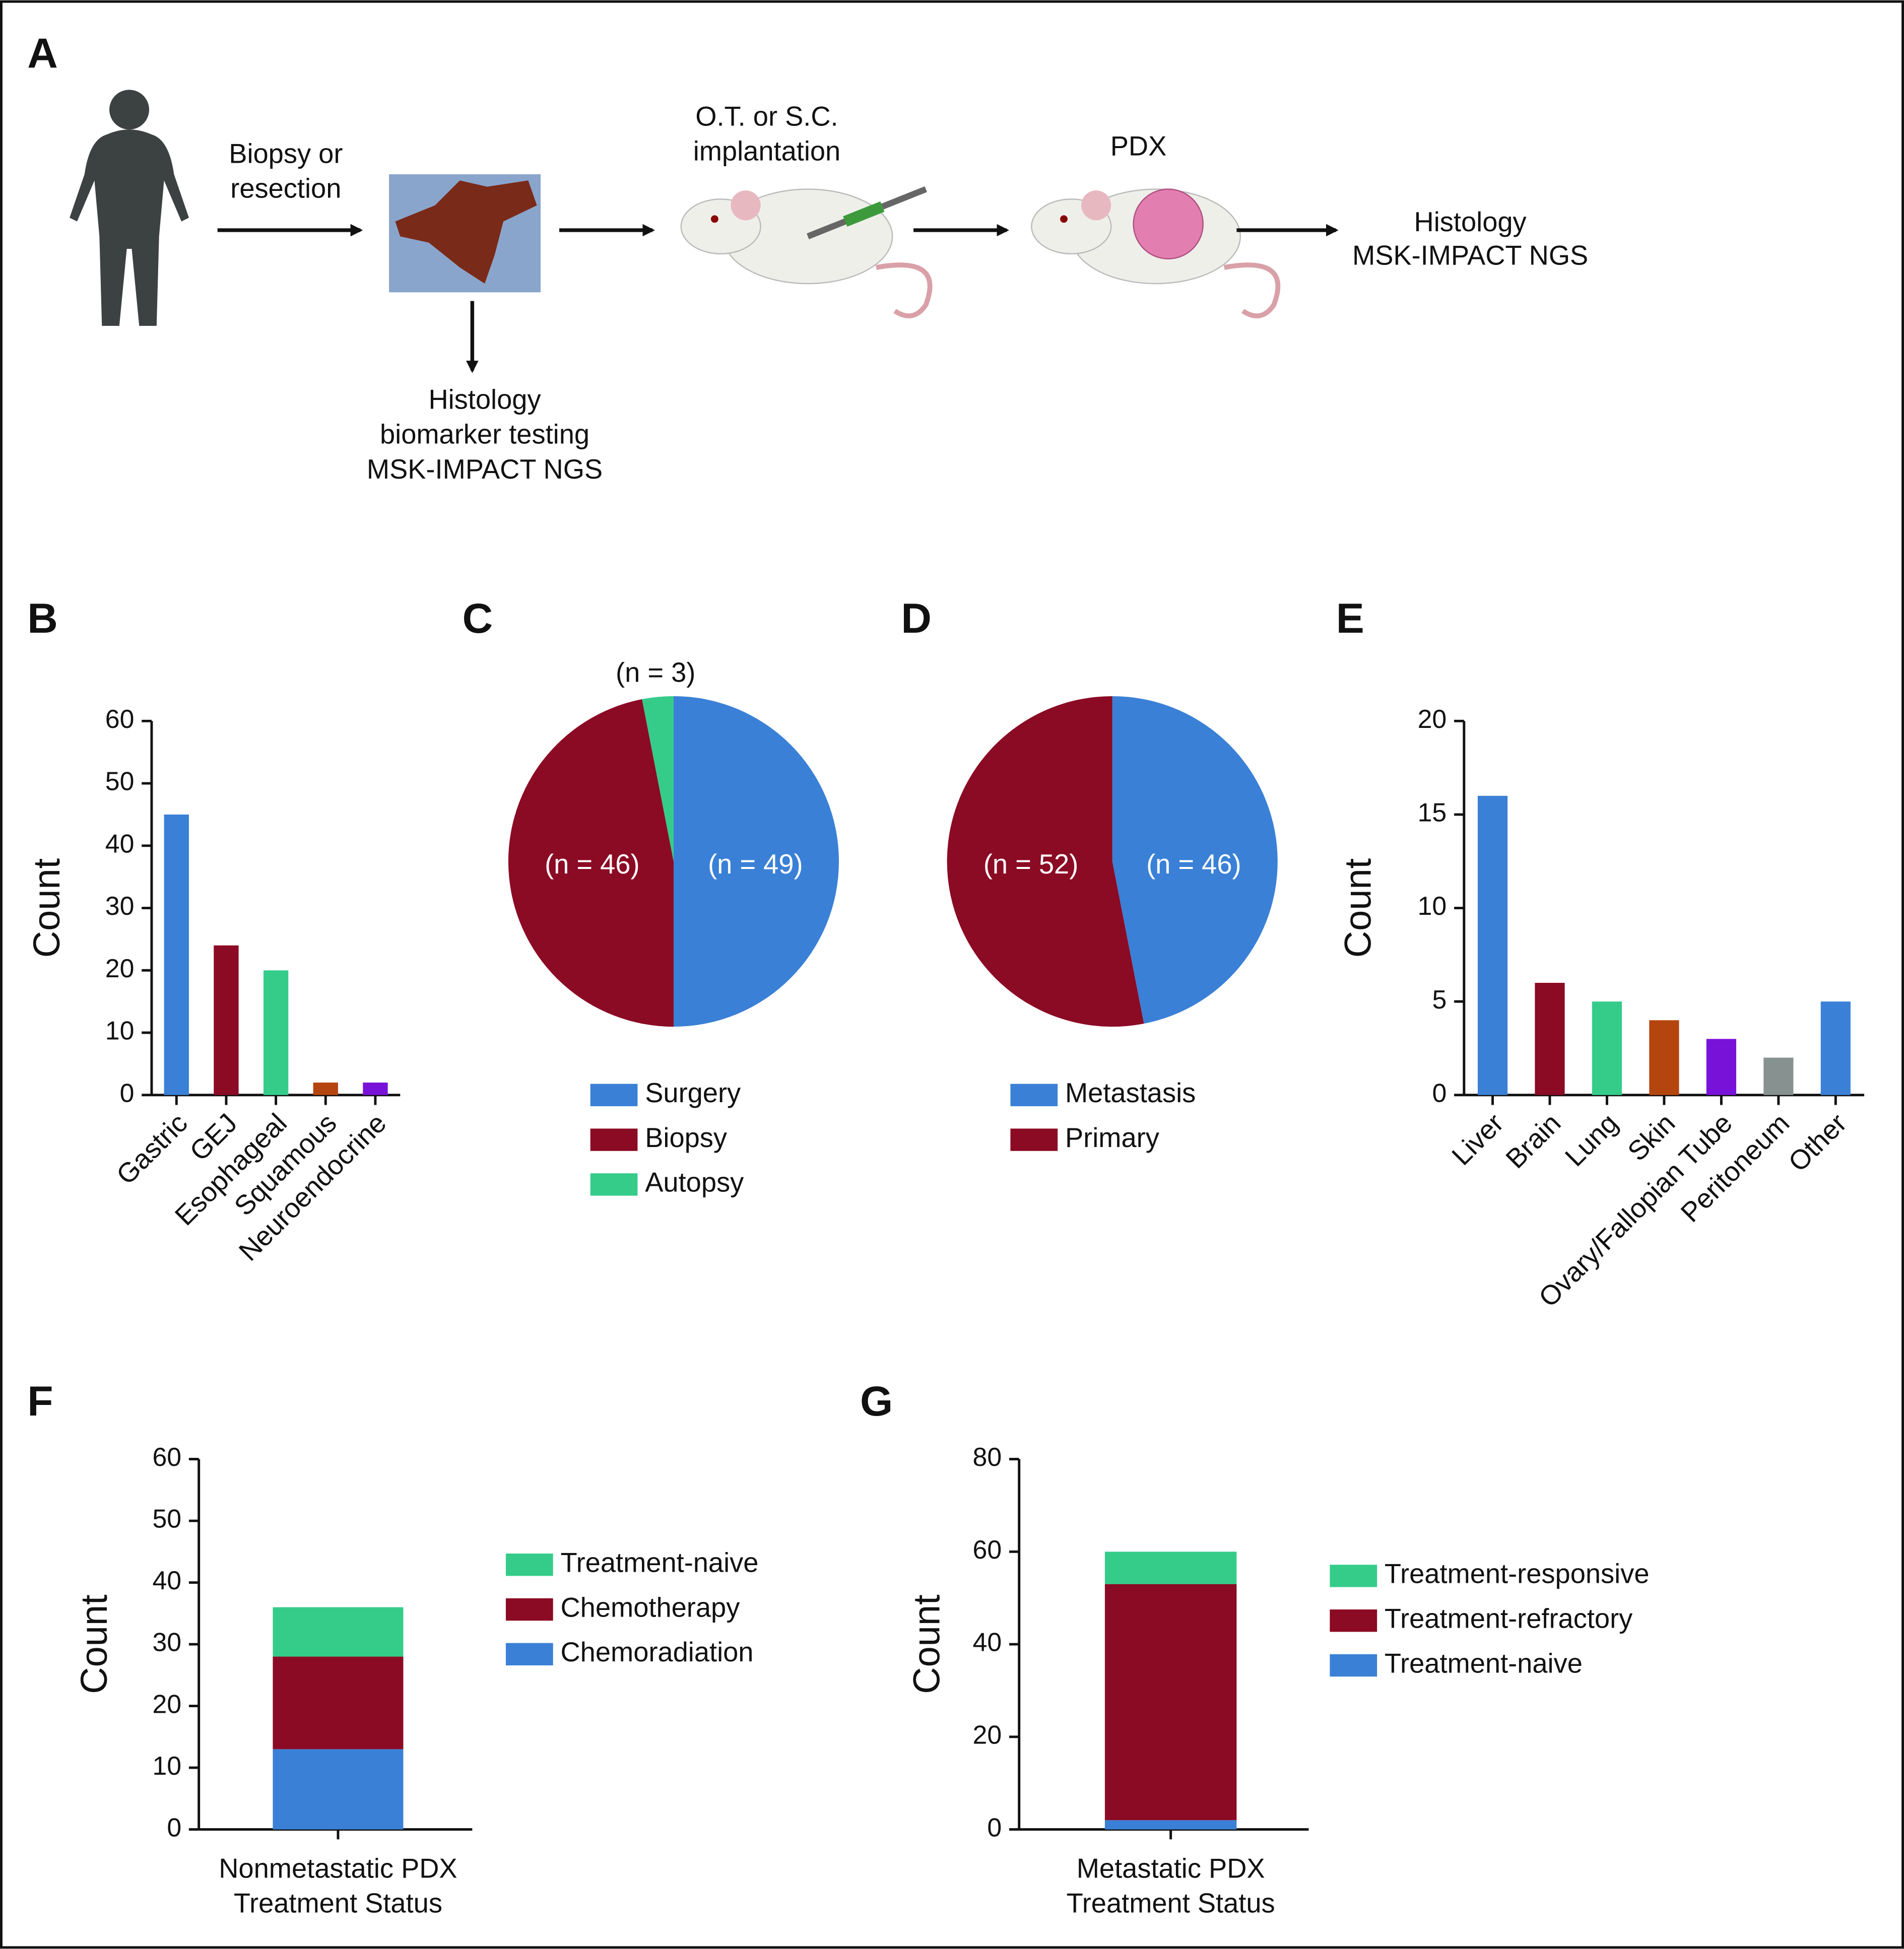  Describe the element at coordinates (650, 1607) in the screenshot. I see `legend-label: Chemotherapy` at that location.